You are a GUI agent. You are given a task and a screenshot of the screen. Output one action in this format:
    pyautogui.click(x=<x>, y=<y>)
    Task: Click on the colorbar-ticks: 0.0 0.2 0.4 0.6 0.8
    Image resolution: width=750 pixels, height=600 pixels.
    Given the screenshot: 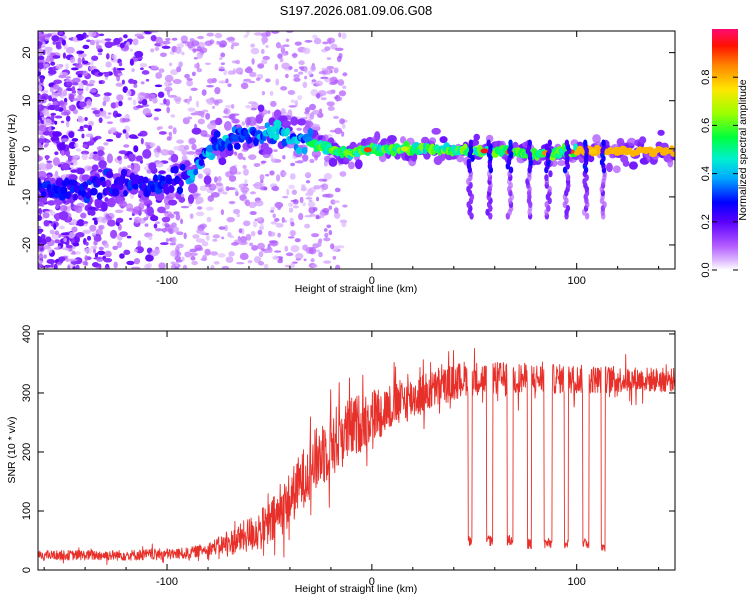 What is the action you would take?
    pyautogui.click(x=719, y=174)
    